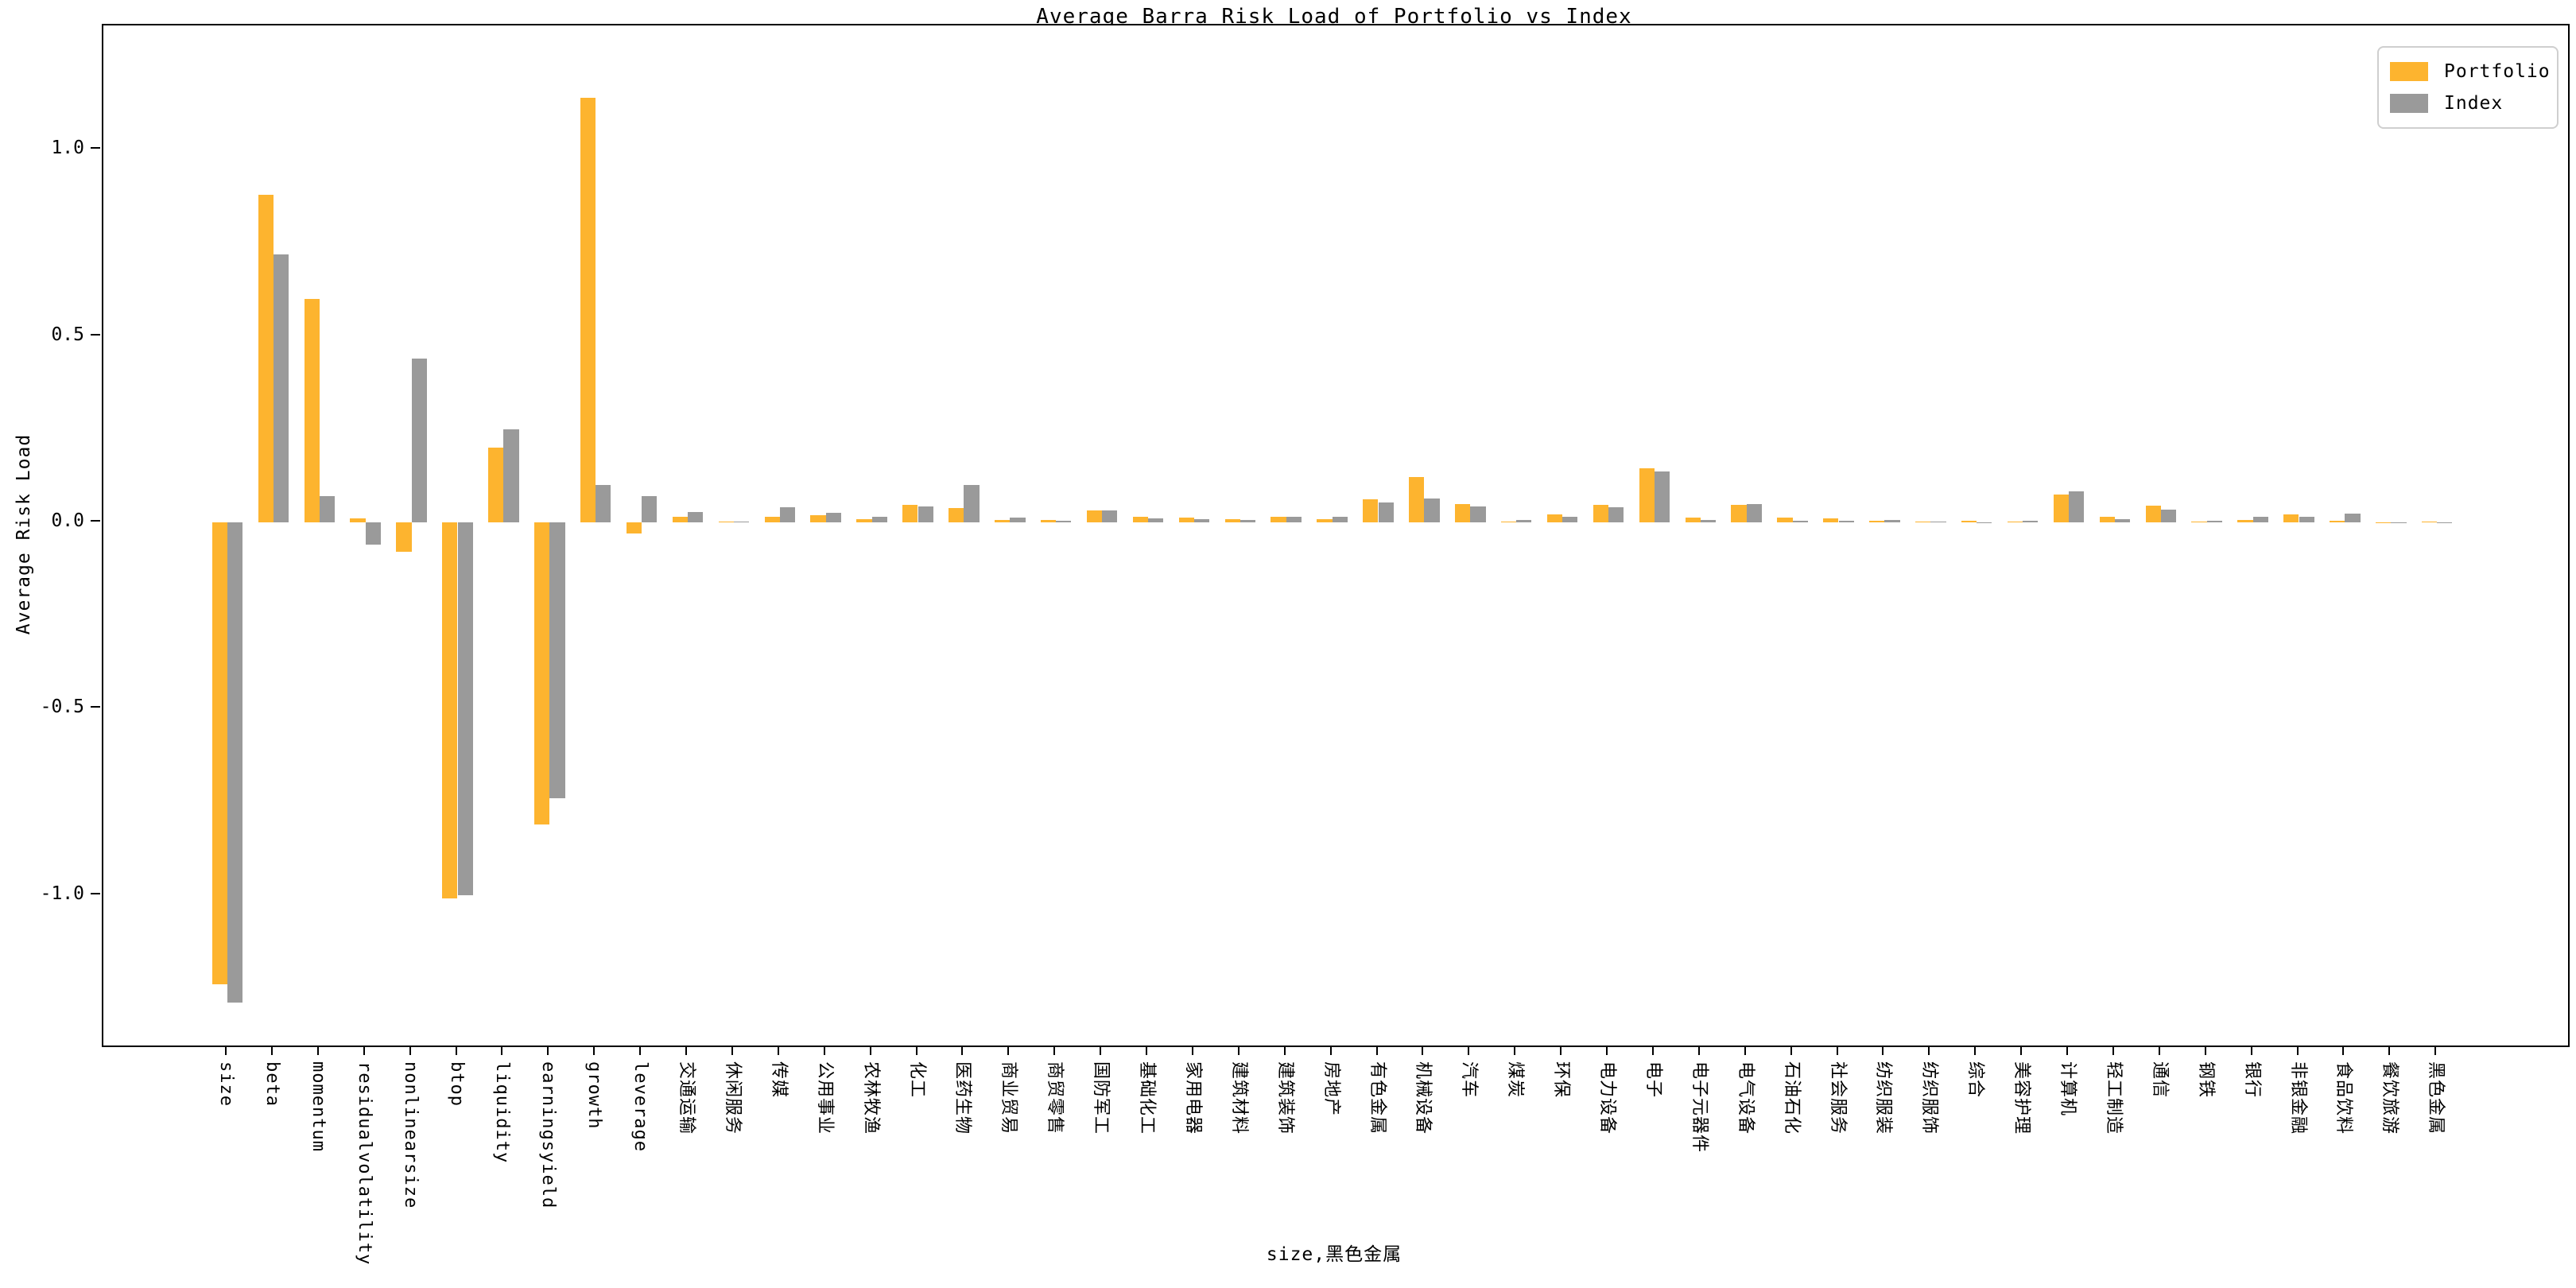 The image size is (2576, 1288). What do you see at coordinates (641, 1106) in the screenshot?
I see `x-tick-label: leverage` at bounding box center [641, 1106].